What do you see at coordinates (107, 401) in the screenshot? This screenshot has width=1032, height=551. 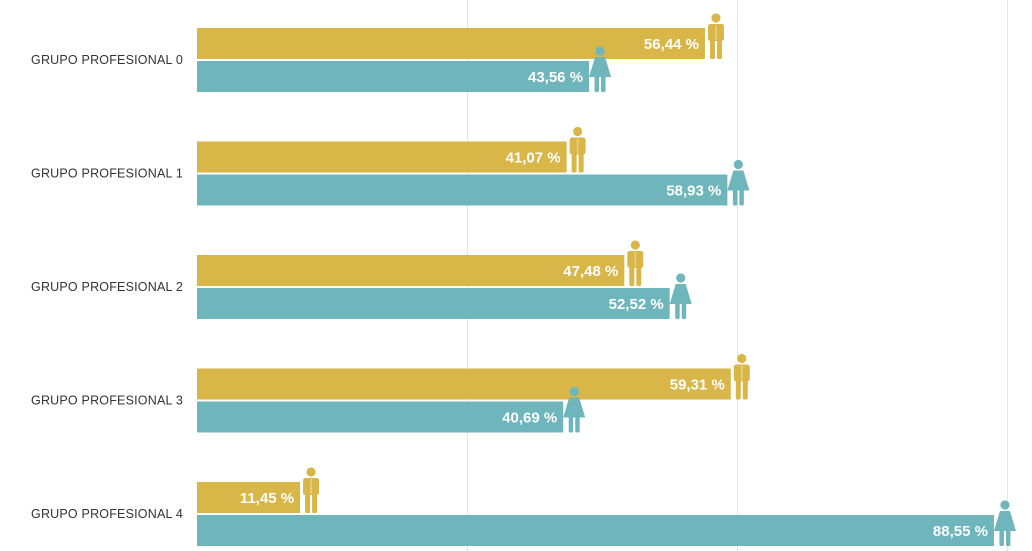 I see `category-label: GRUPO PROFESIONAL 3` at bounding box center [107, 401].